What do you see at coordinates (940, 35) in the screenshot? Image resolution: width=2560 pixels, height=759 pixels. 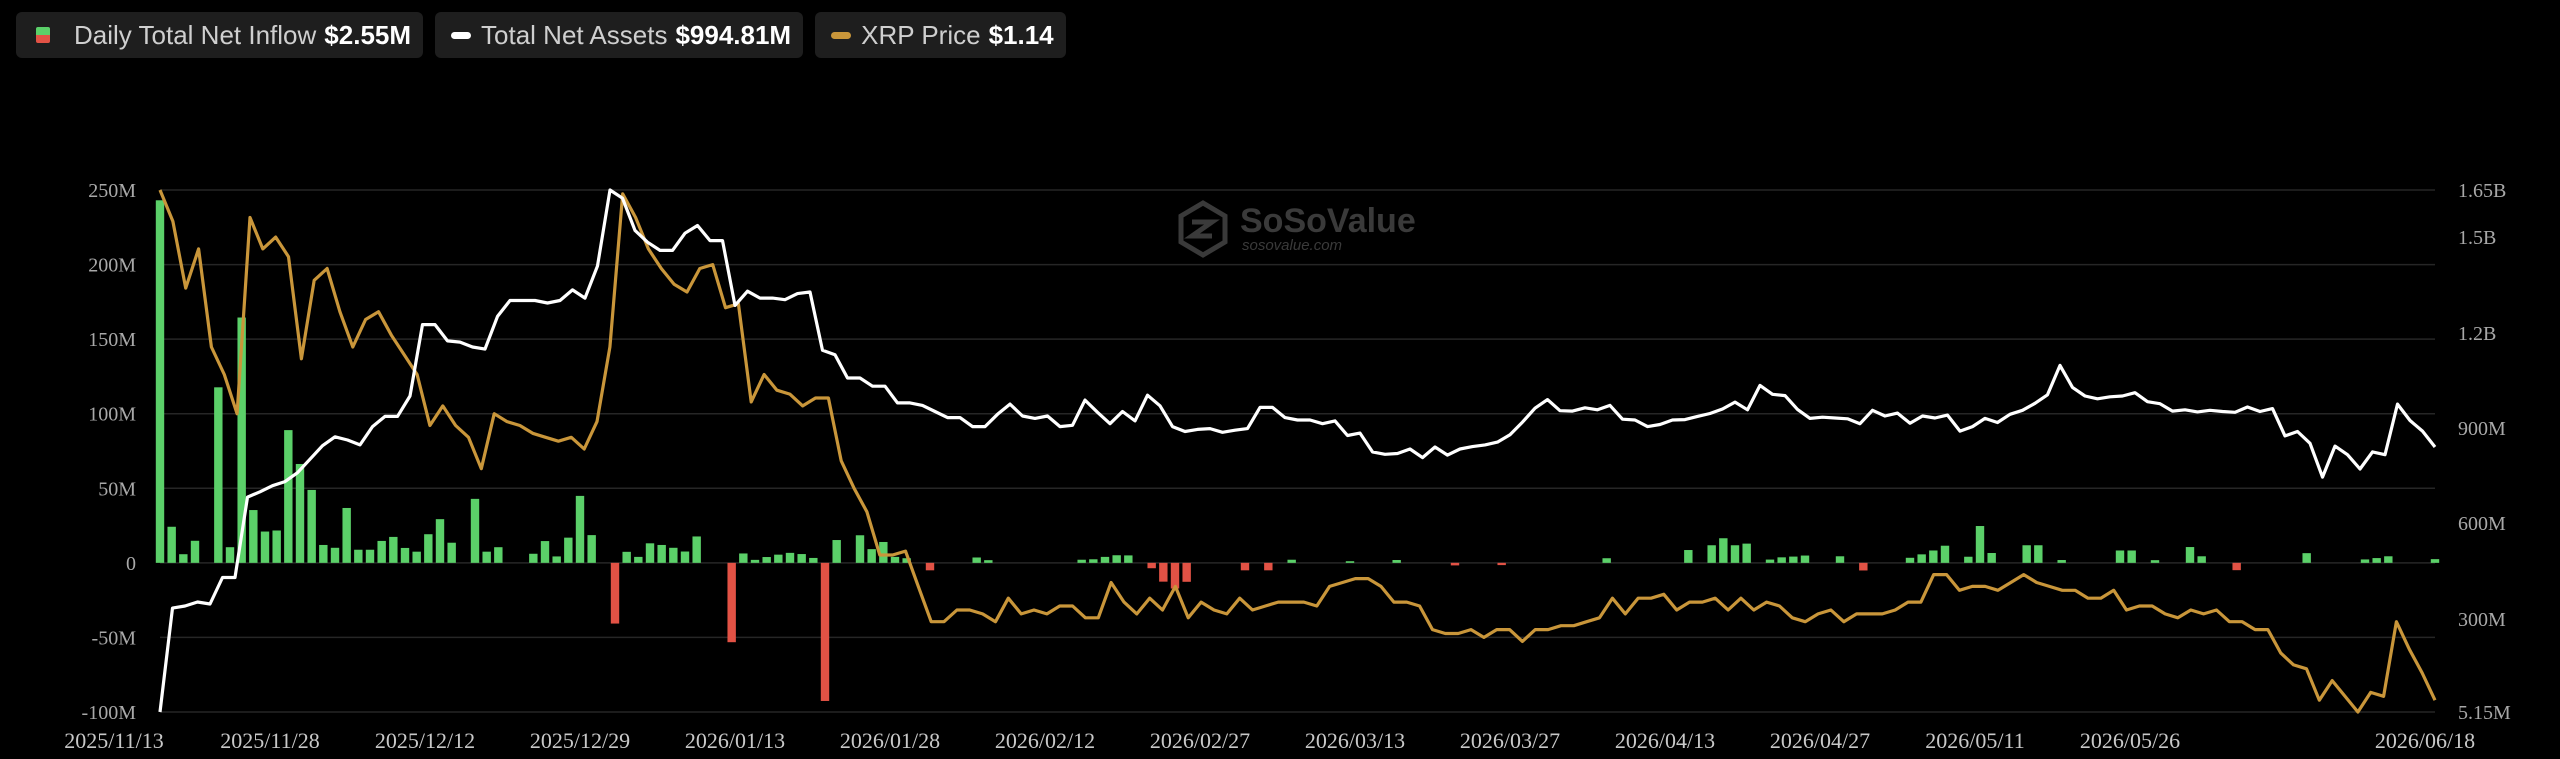 I see `legend-chip-price: XRP Price $1.14` at bounding box center [940, 35].